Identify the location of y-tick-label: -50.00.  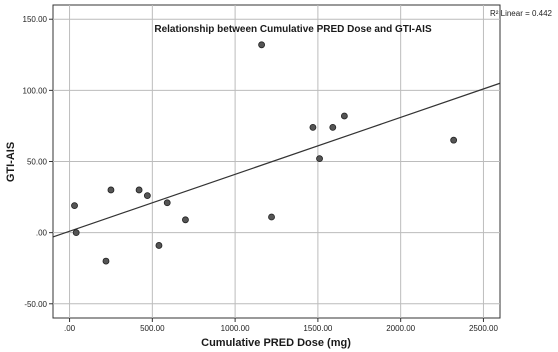
(35, 304).